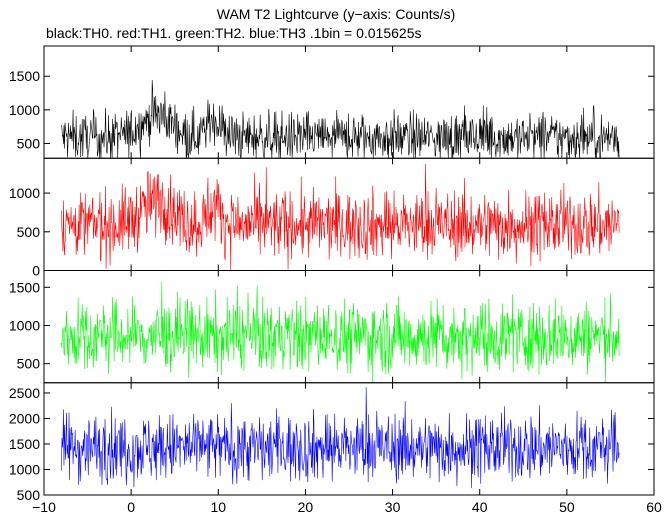  What do you see at coordinates (340, 119) in the screenshot?
I see `series-TH0` at bounding box center [340, 119].